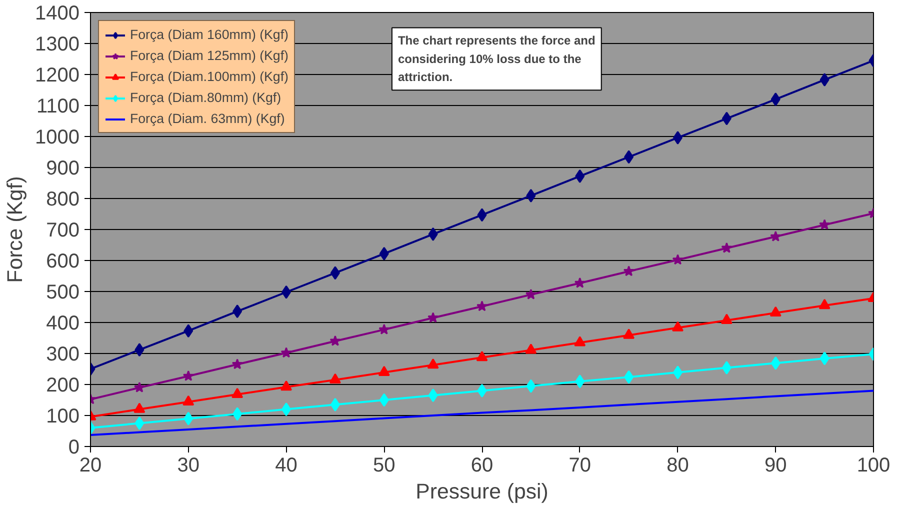 The image size is (898, 506). I want to click on legend-label: Força (Diam. 63mm) (Kgf), so click(207, 118).